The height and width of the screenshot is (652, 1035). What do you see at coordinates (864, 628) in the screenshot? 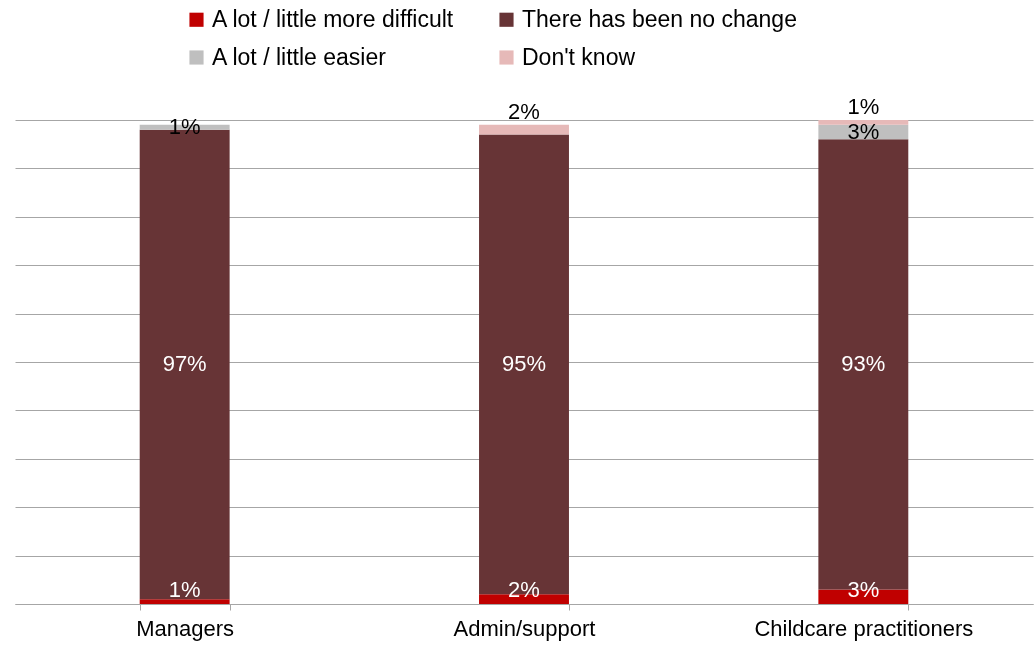
I see `x-tick-label: Childcare practitioners` at bounding box center [864, 628].